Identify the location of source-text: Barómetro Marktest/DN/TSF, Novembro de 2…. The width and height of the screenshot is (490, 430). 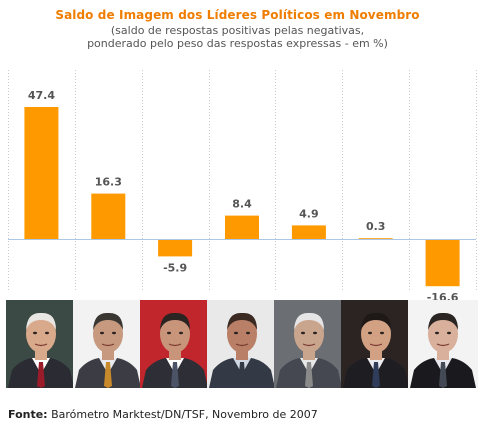
(182, 414).